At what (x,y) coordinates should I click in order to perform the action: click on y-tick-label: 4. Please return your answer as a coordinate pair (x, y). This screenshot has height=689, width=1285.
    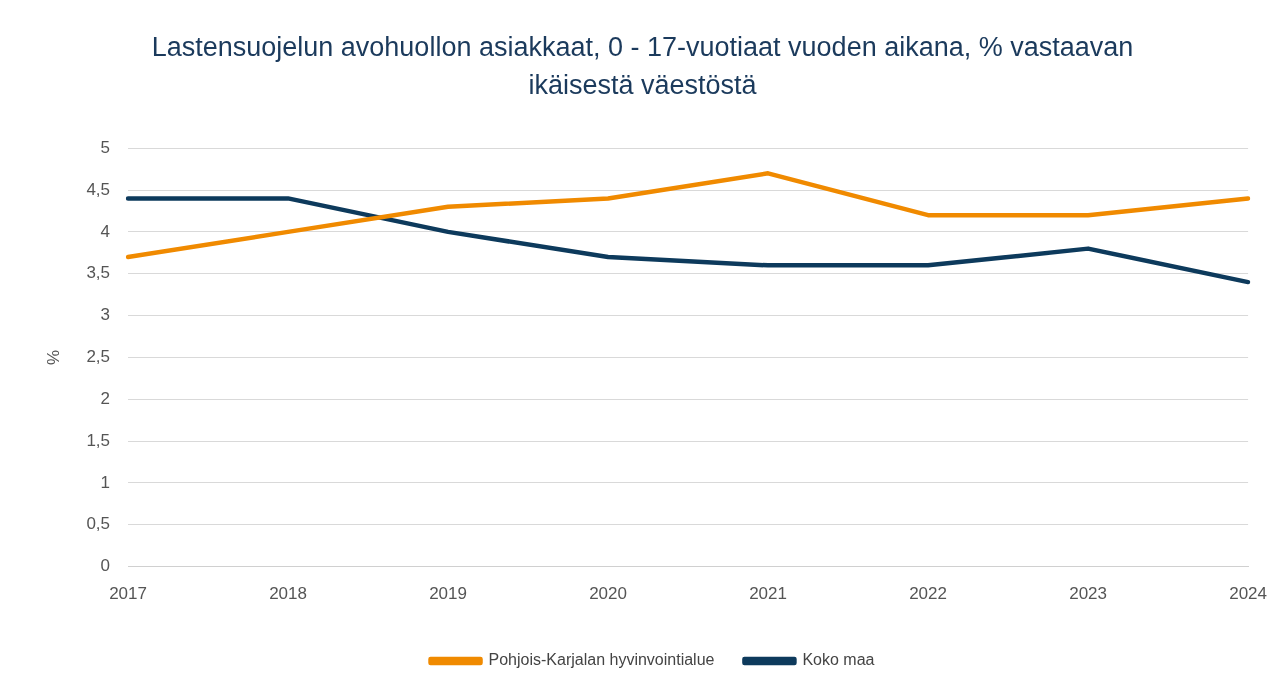
    Looking at the image, I should click on (105, 231).